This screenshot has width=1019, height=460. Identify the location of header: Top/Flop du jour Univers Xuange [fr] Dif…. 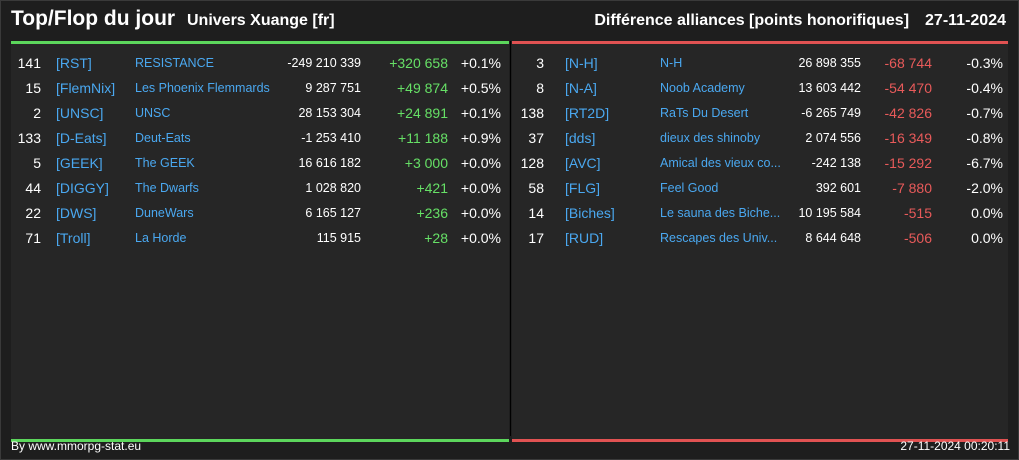
(509, 21).